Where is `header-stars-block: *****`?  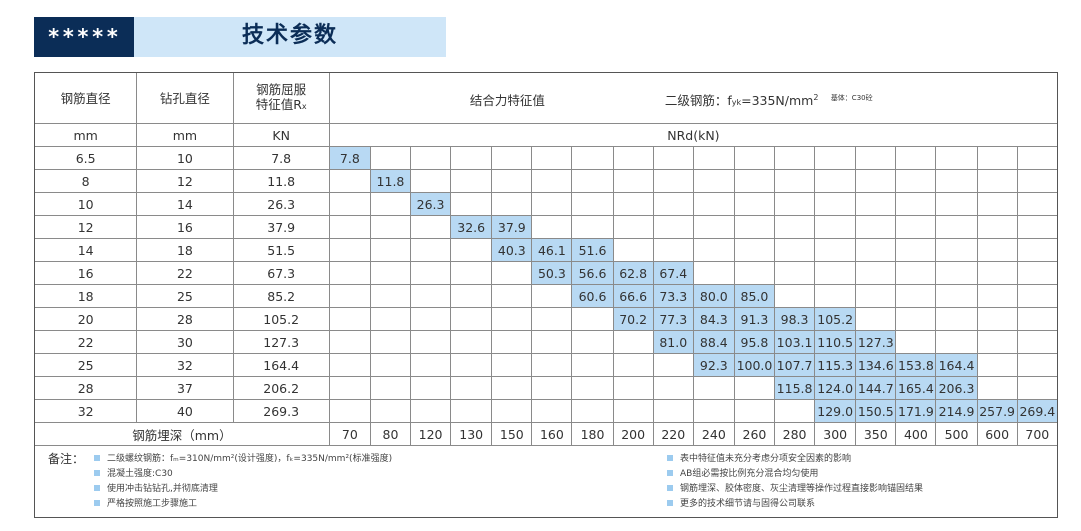
header-stars-block: ***** is located at coordinates (84, 37).